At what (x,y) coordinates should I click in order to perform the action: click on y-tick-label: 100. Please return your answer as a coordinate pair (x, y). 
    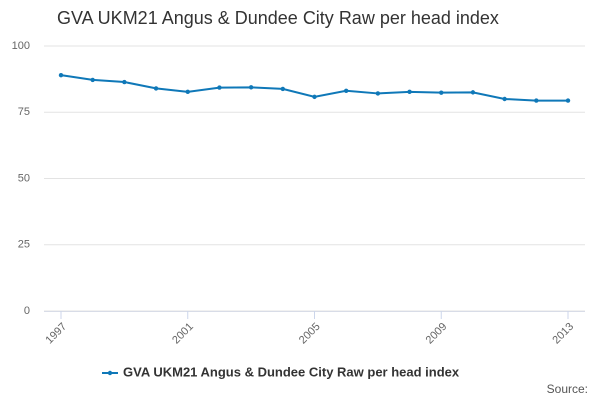
    Looking at the image, I should click on (21, 46).